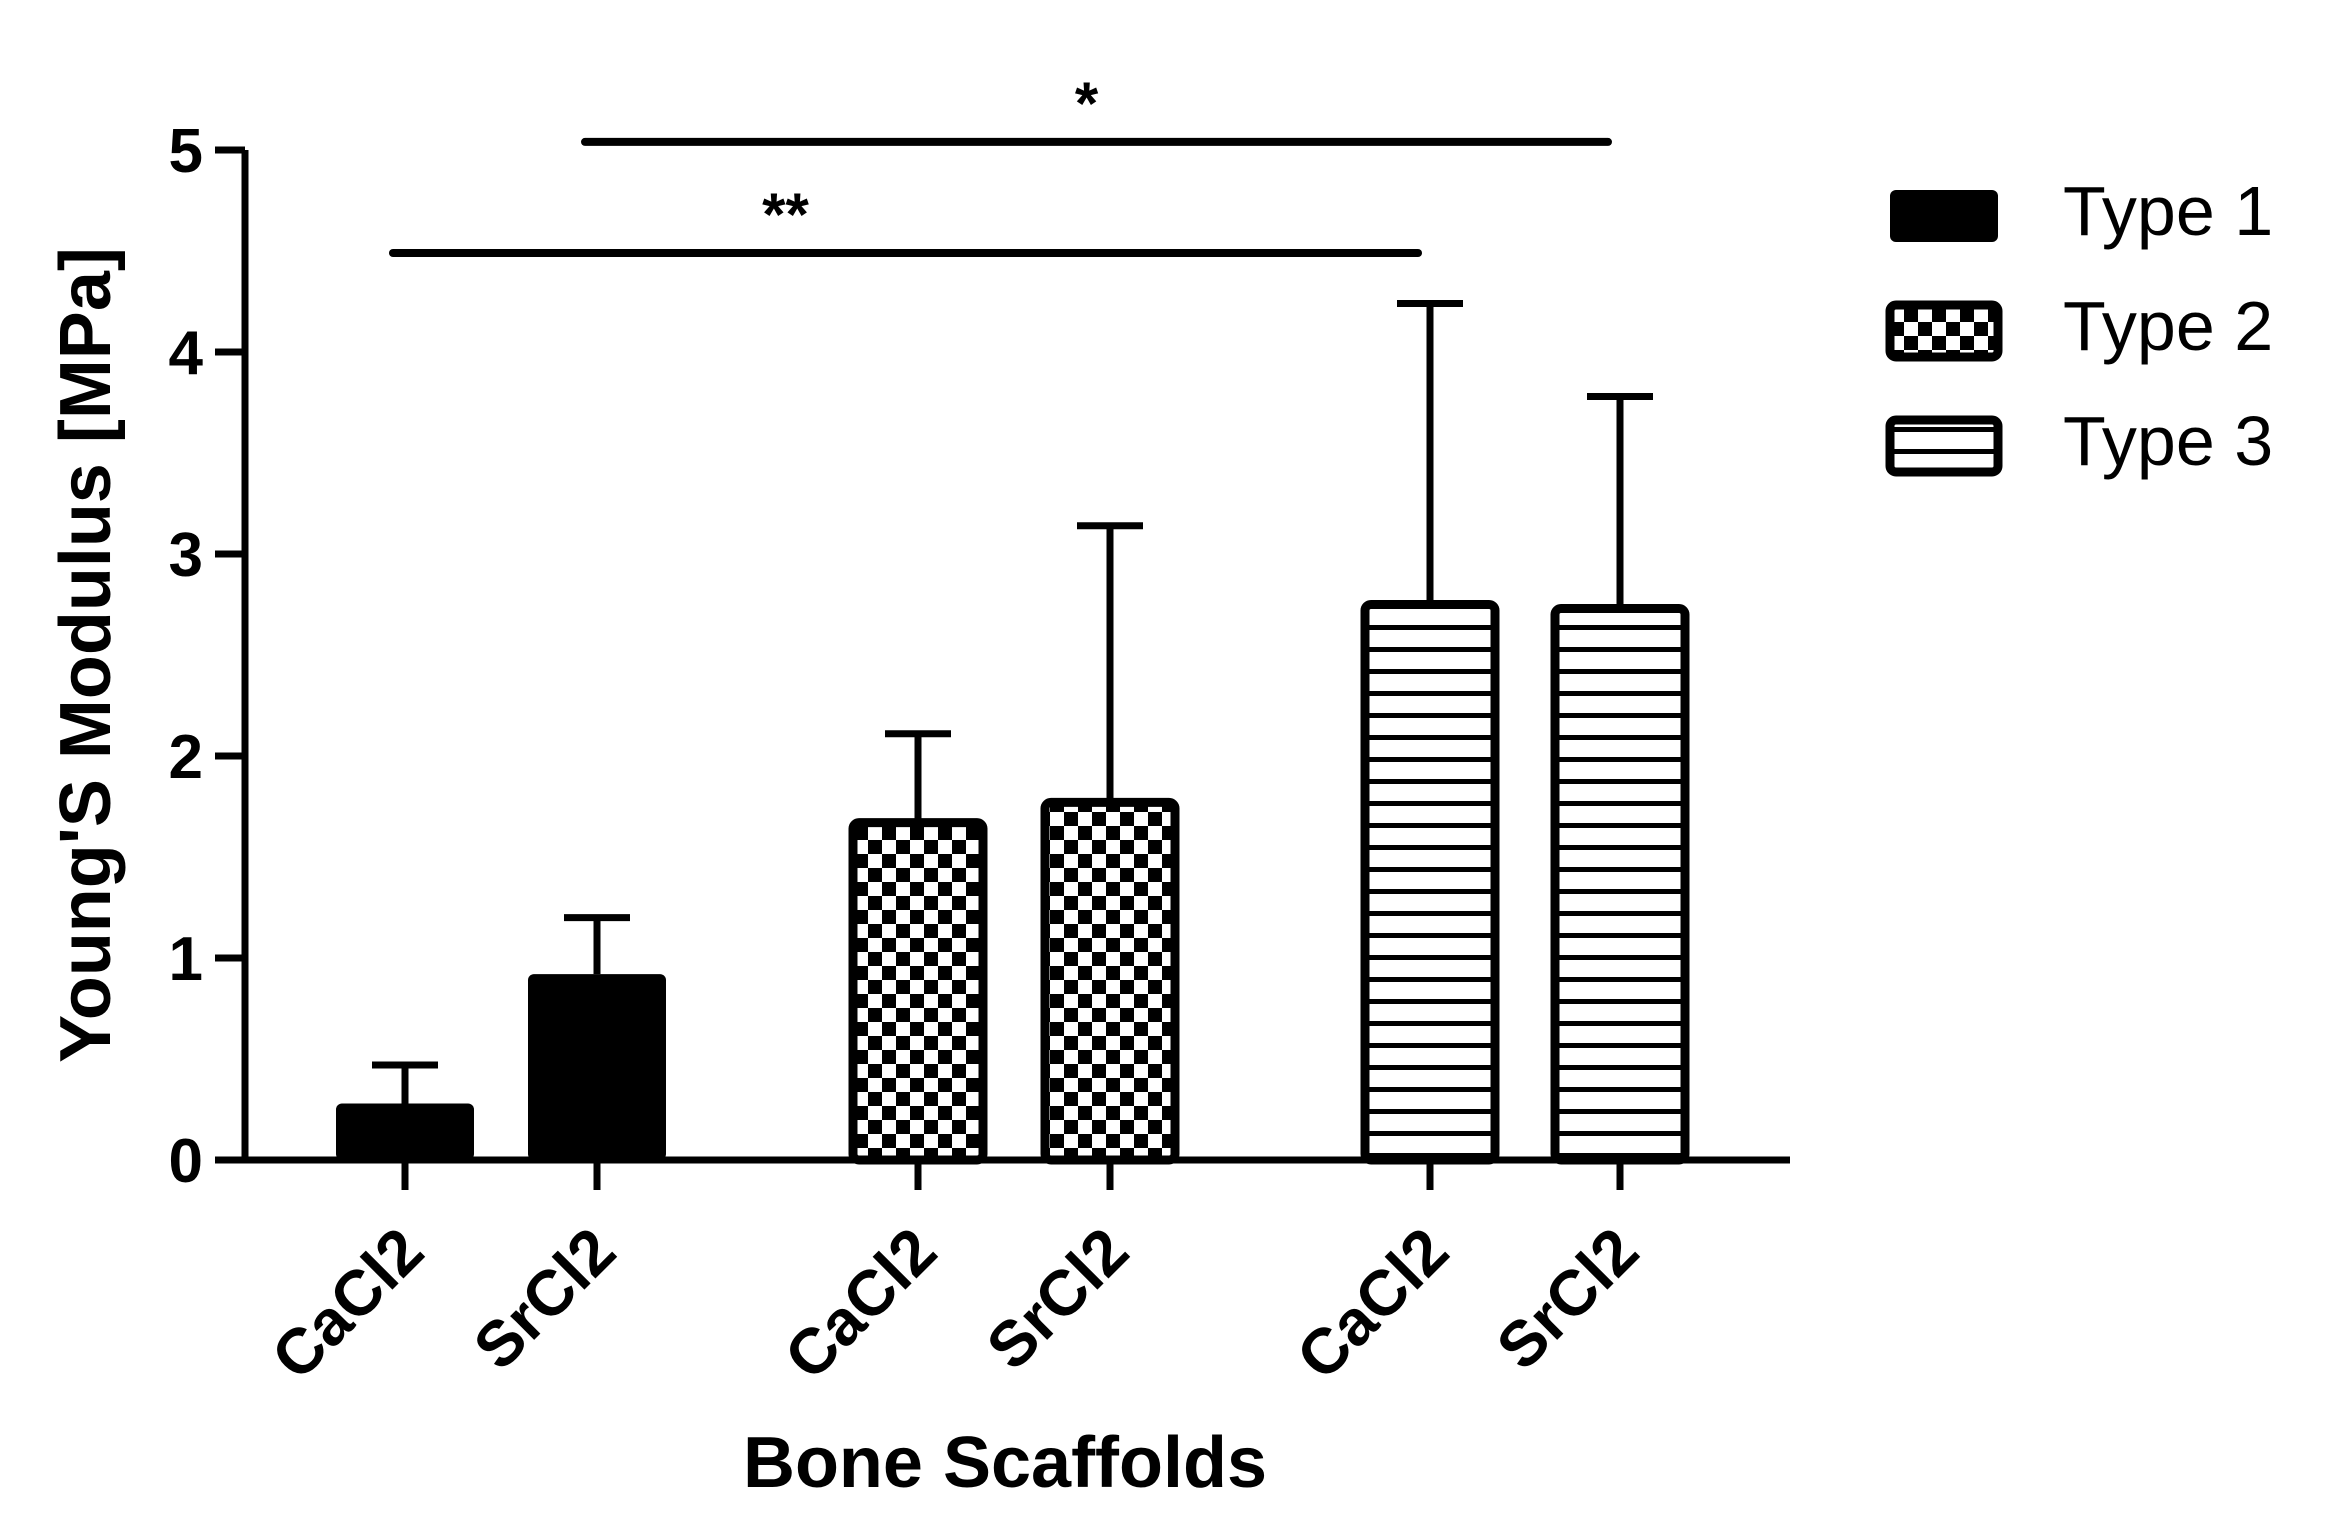  Describe the element at coordinates (186, 555) in the screenshot. I see `y-tick-label: 3` at that location.